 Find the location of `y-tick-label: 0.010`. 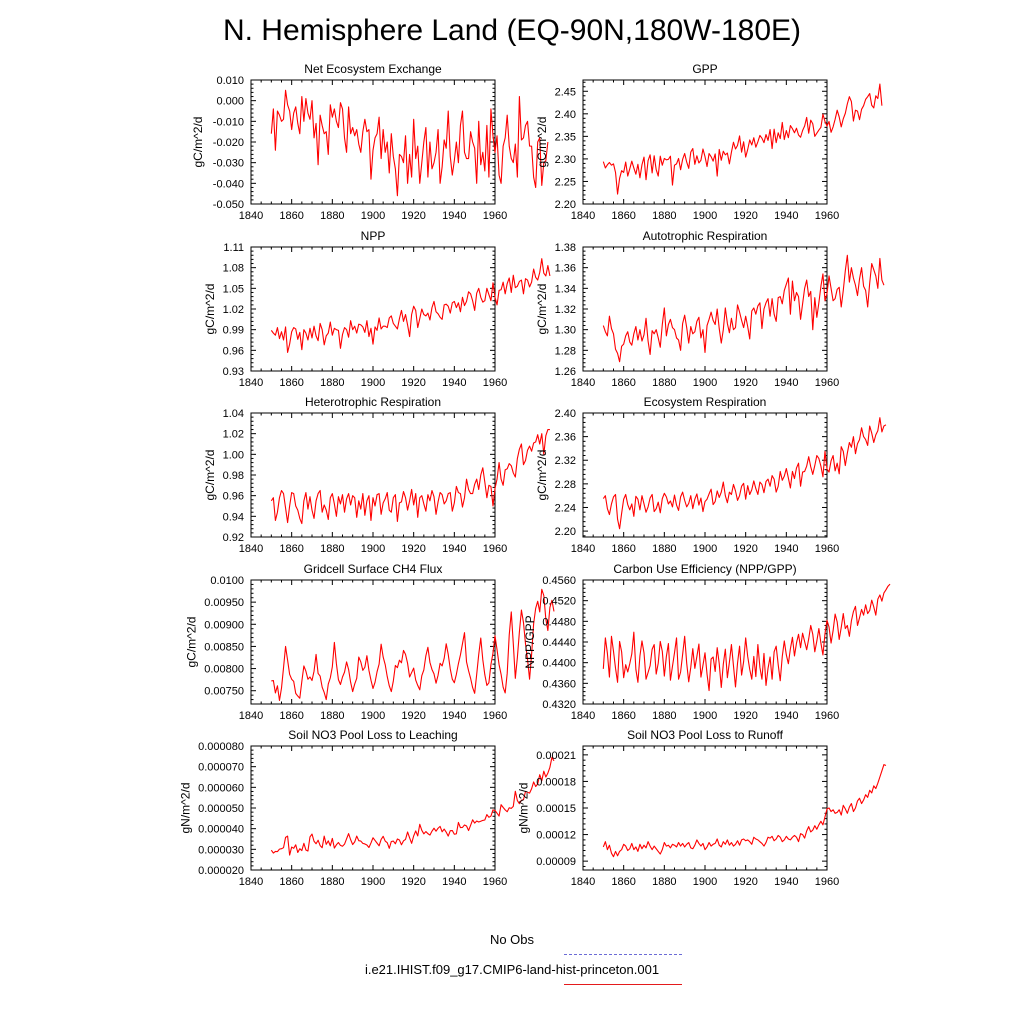

y-tick-label: 0.010 is located at coordinates (230, 81).